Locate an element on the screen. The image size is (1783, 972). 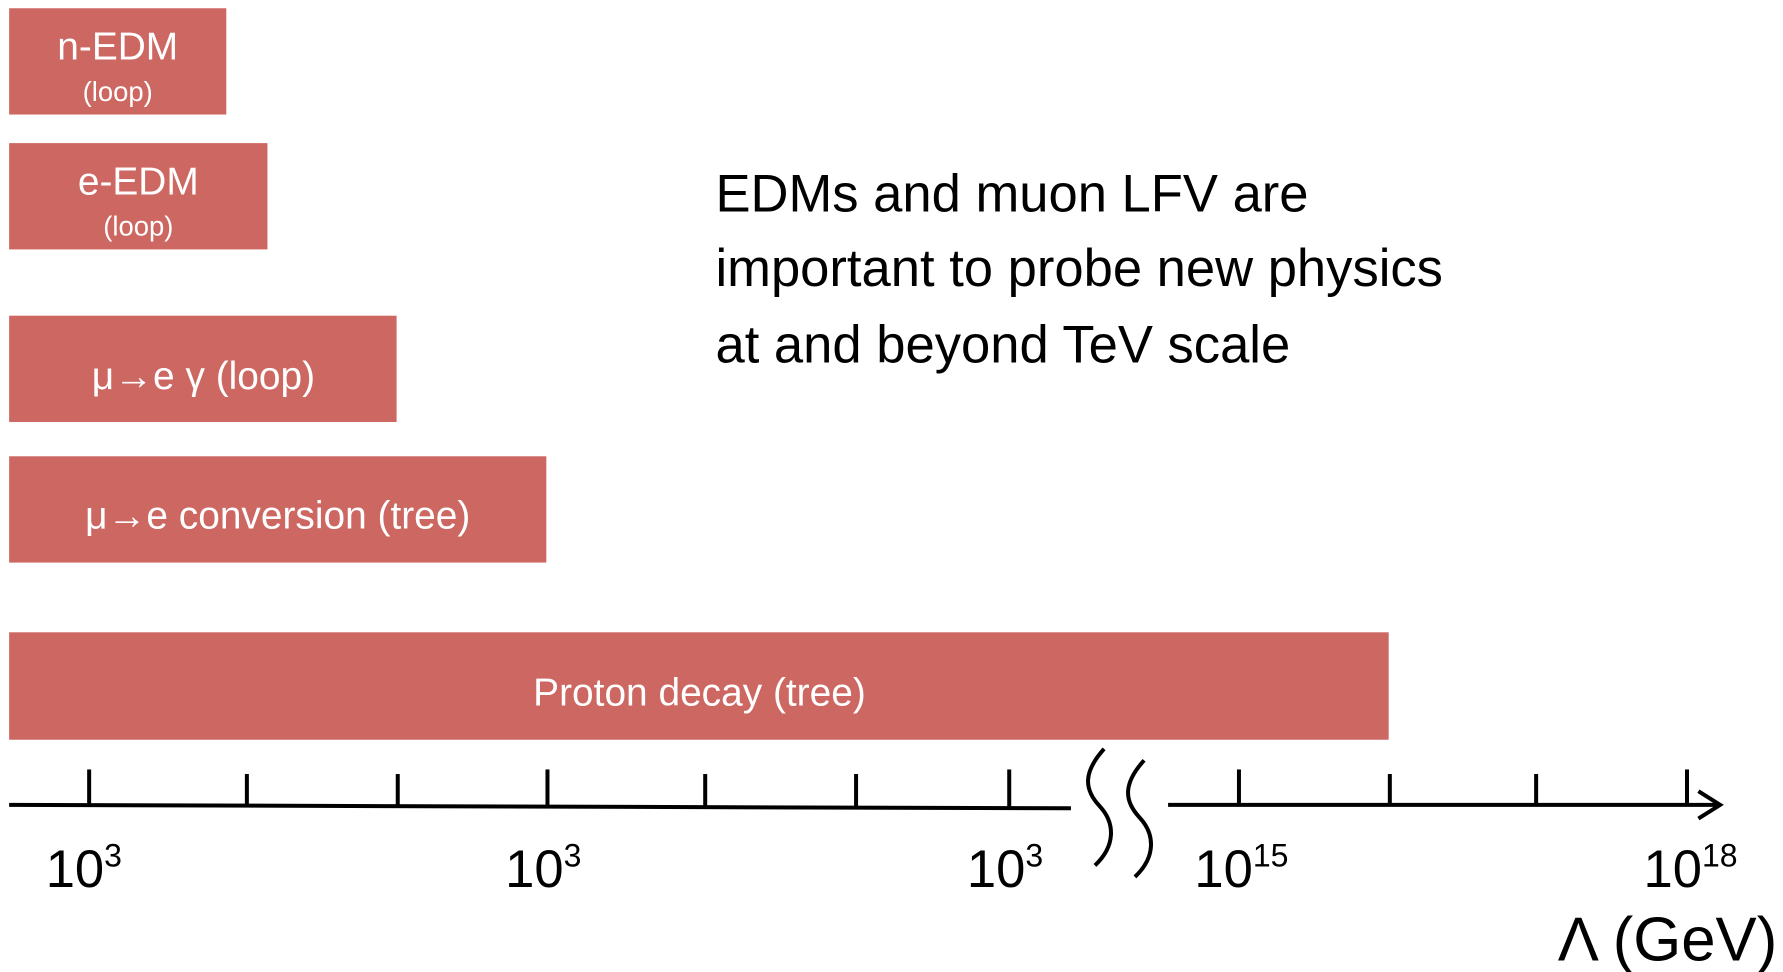
process-label: μ→e γ (loop) is located at coordinates (203, 376).